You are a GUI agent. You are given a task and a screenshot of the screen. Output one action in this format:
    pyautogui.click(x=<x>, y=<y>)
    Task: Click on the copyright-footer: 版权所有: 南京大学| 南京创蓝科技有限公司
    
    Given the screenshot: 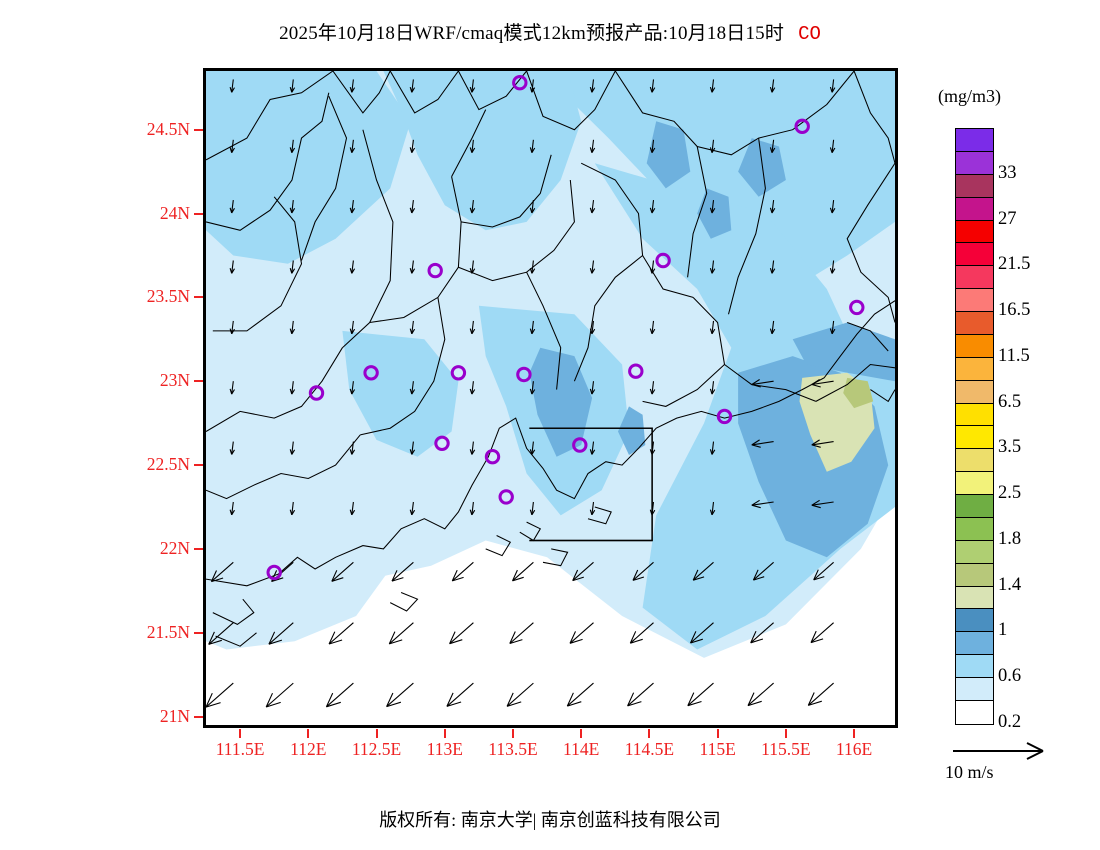 What is the action you would take?
    pyautogui.click(x=550, y=820)
    